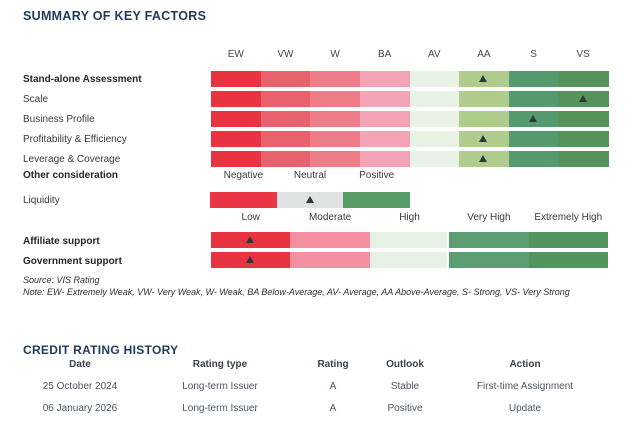 The height and width of the screenshot is (437, 640). What do you see at coordinates (434, 54) in the screenshot?
I see `scale-column-label: AV` at bounding box center [434, 54].